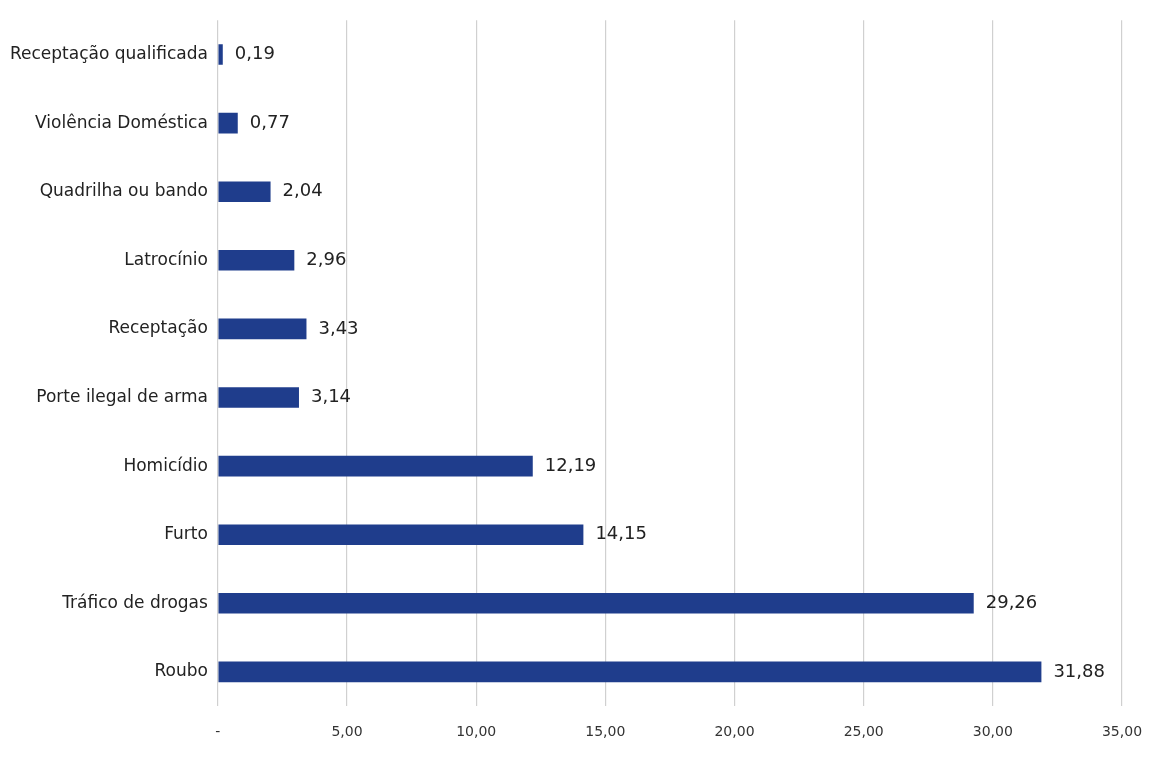 The height and width of the screenshot is (771, 1167). Describe the element at coordinates (621, 533) in the screenshot. I see `data-label: 14,15` at that location.